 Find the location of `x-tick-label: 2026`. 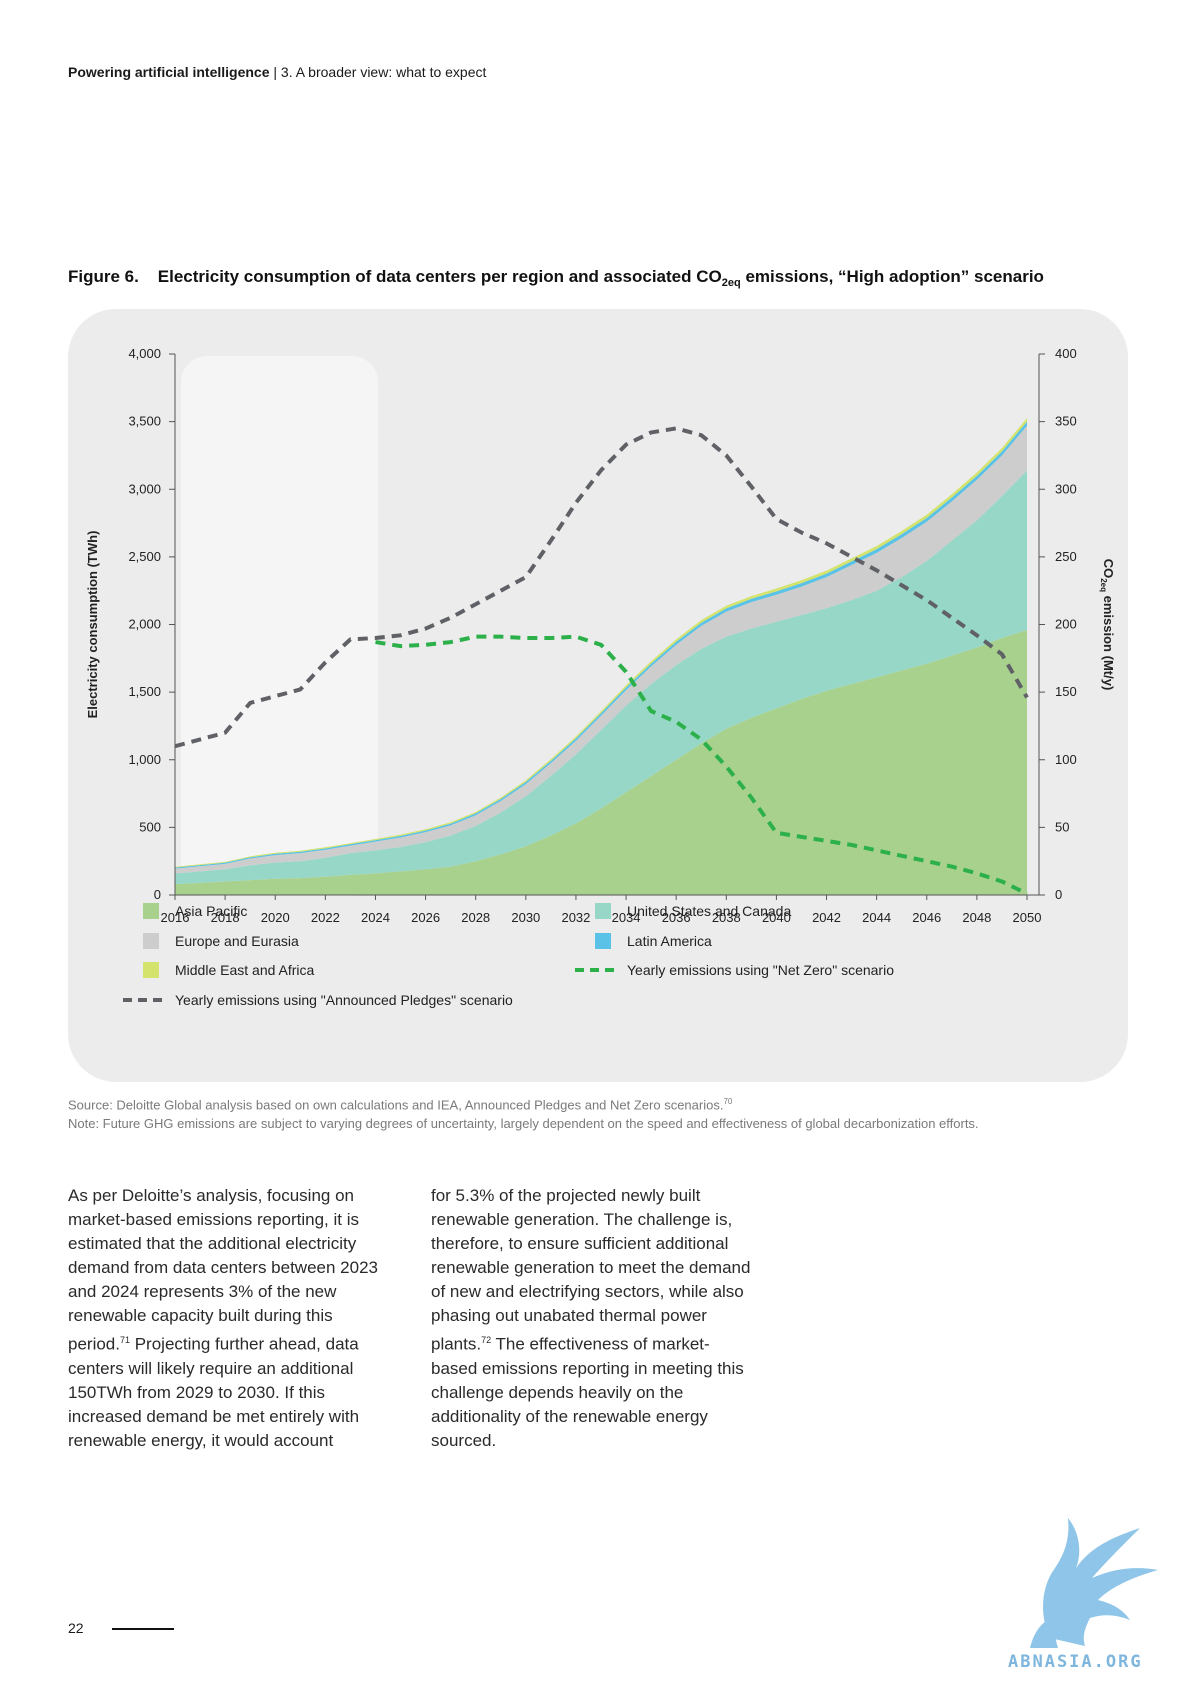

x-tick-label: 2026 is located at coordinates (425, 917).